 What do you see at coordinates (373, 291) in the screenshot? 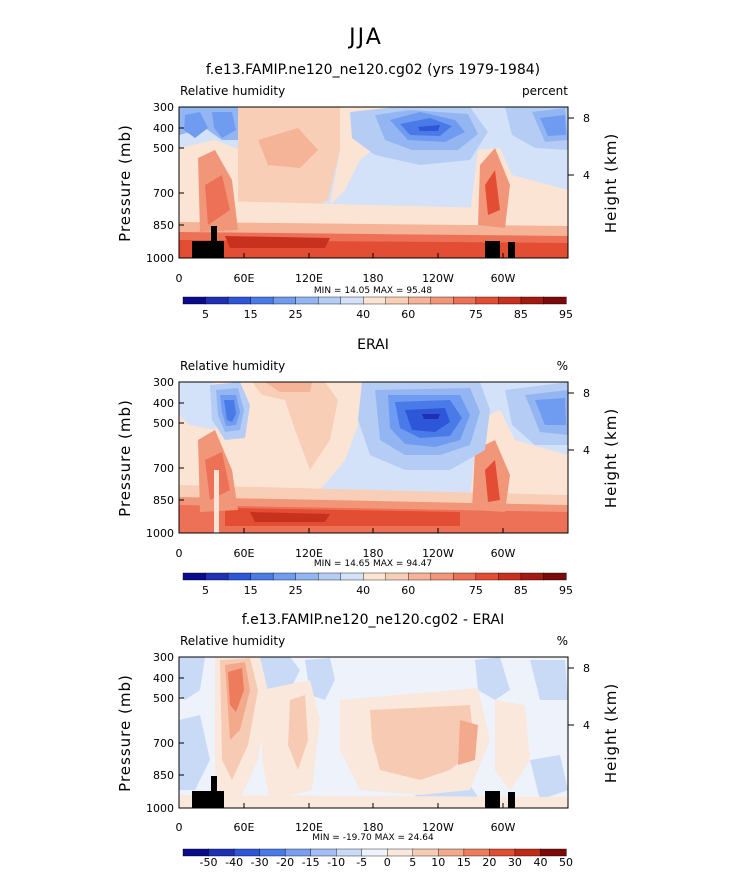
I see `min-max-label: MIN = 14.05 MAX = 95.48` at bounding box center [373, 291].